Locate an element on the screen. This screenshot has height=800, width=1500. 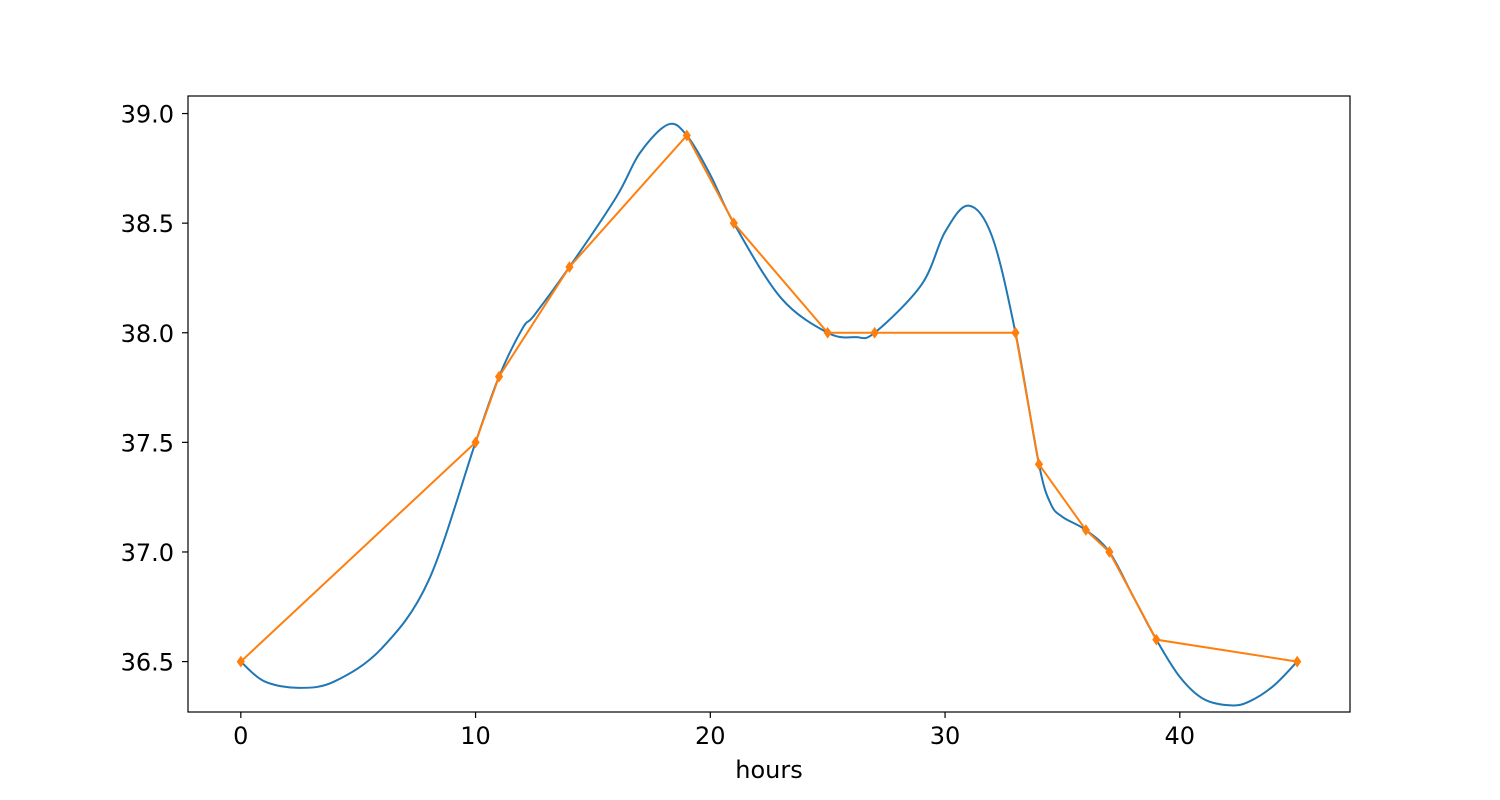
x-tick-label-3: 30 is located at coordinates (945, 736).